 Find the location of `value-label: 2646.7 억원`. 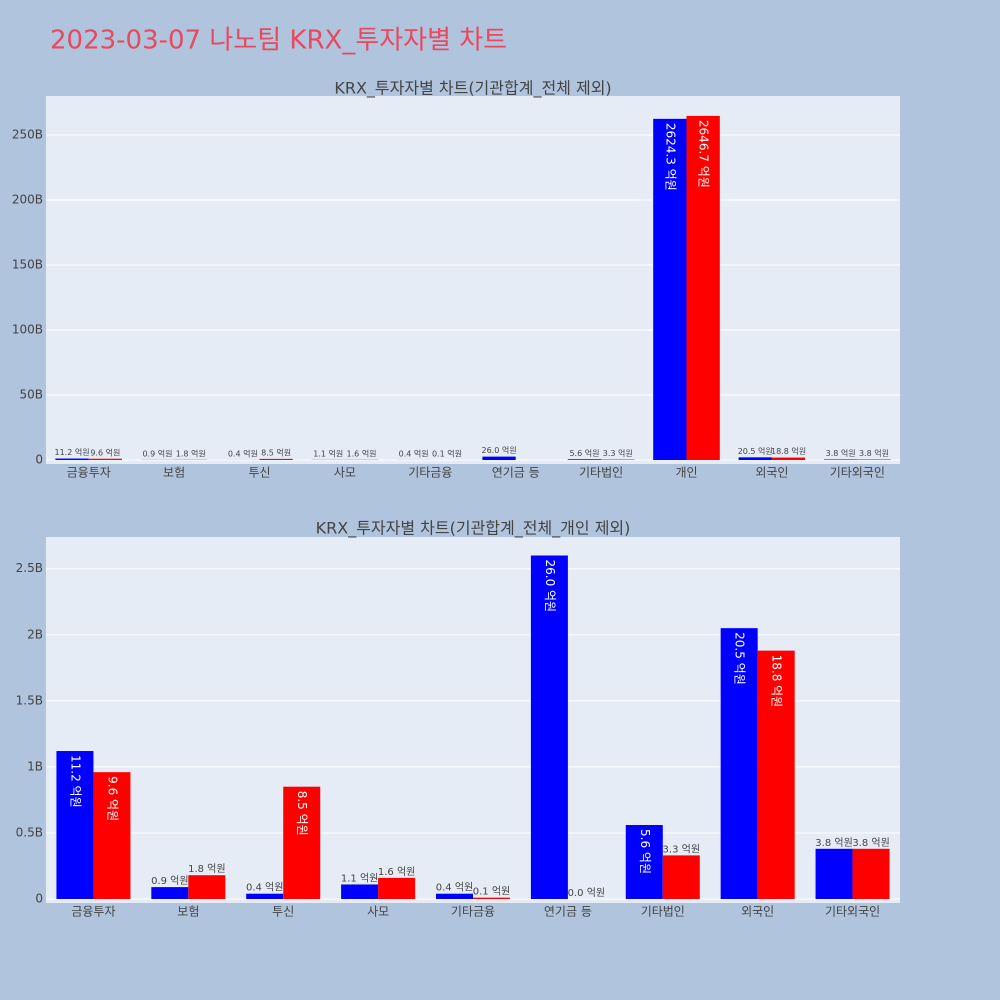

value-label: 2646.7 억원 is located at coordinates (704, 154).